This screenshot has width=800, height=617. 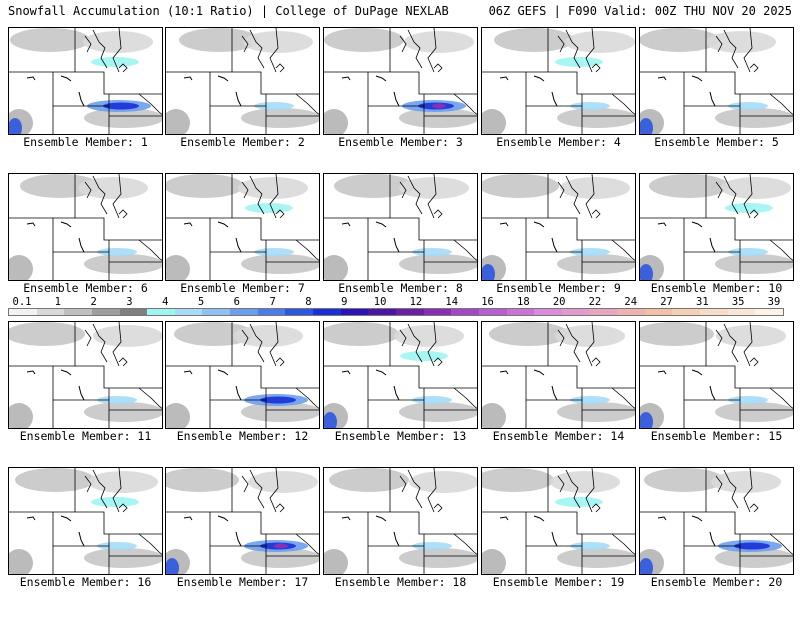 What do you see at coordinates (702, 302) in the screenshot?
I see `legend-tick-label: 31` at bounding box center [702, 302].